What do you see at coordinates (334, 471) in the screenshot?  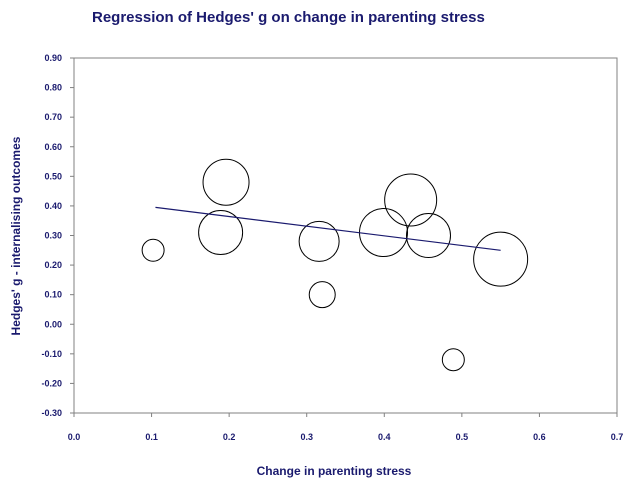 I see `x-axis-label: Change in parenting stress` at bounding box center [334, 471].